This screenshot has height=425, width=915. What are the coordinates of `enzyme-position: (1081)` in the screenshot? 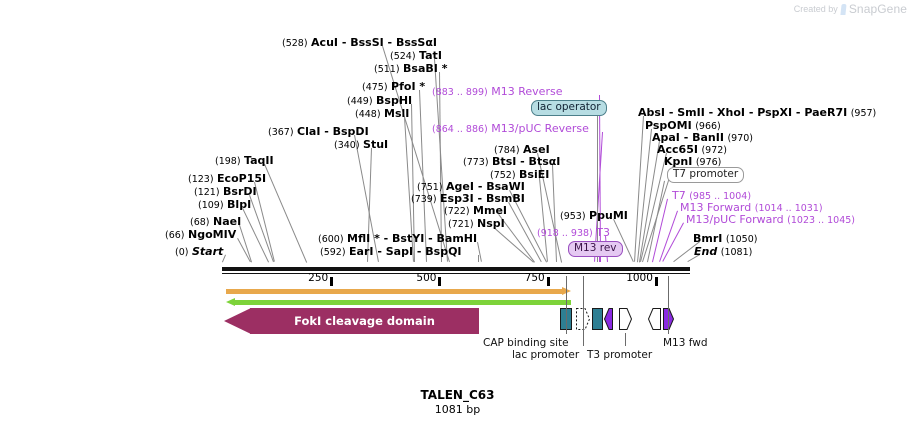 It's located at (736, 252).